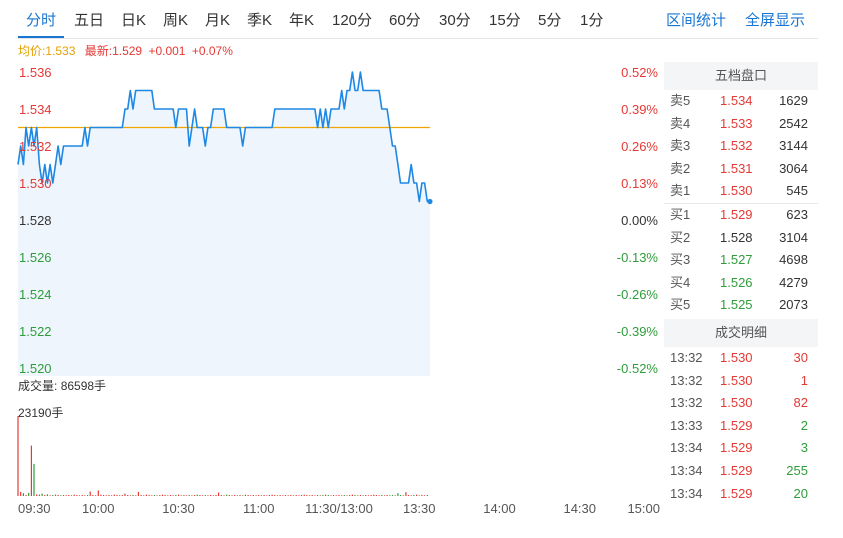 The image size is (843, 538). I want to click on bid-row-price: 1.529, so click(736, 214).